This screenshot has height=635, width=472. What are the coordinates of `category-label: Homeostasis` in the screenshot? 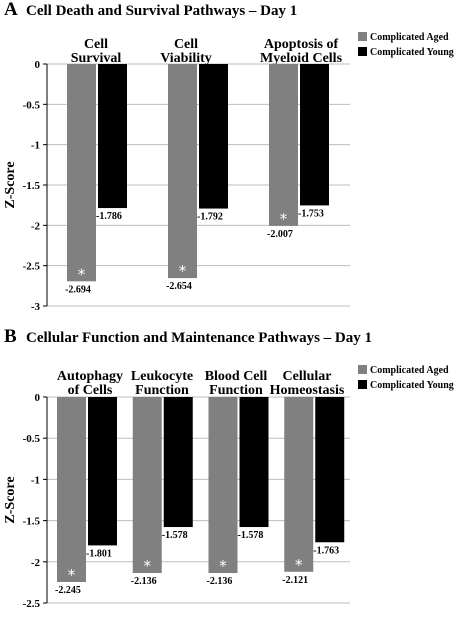 It's located at (307, 390).